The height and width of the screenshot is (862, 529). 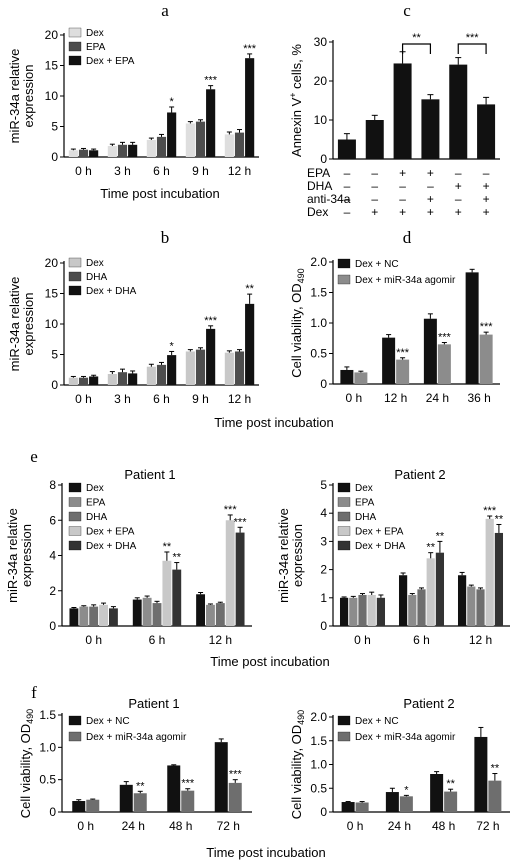 I want to click on y-tick-label: 3, so click(x=323, y=541).